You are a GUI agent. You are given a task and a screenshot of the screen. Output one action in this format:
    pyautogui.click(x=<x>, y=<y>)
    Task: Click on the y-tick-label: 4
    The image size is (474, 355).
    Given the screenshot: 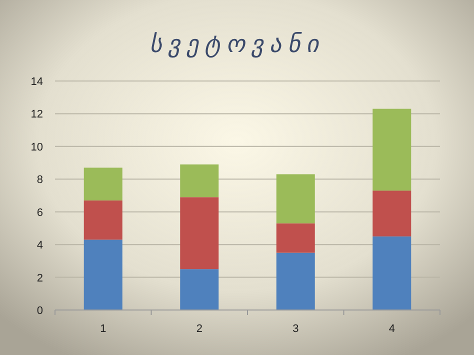 What is the action you would take?
    pyautogui.click(x=39, y=246)
    